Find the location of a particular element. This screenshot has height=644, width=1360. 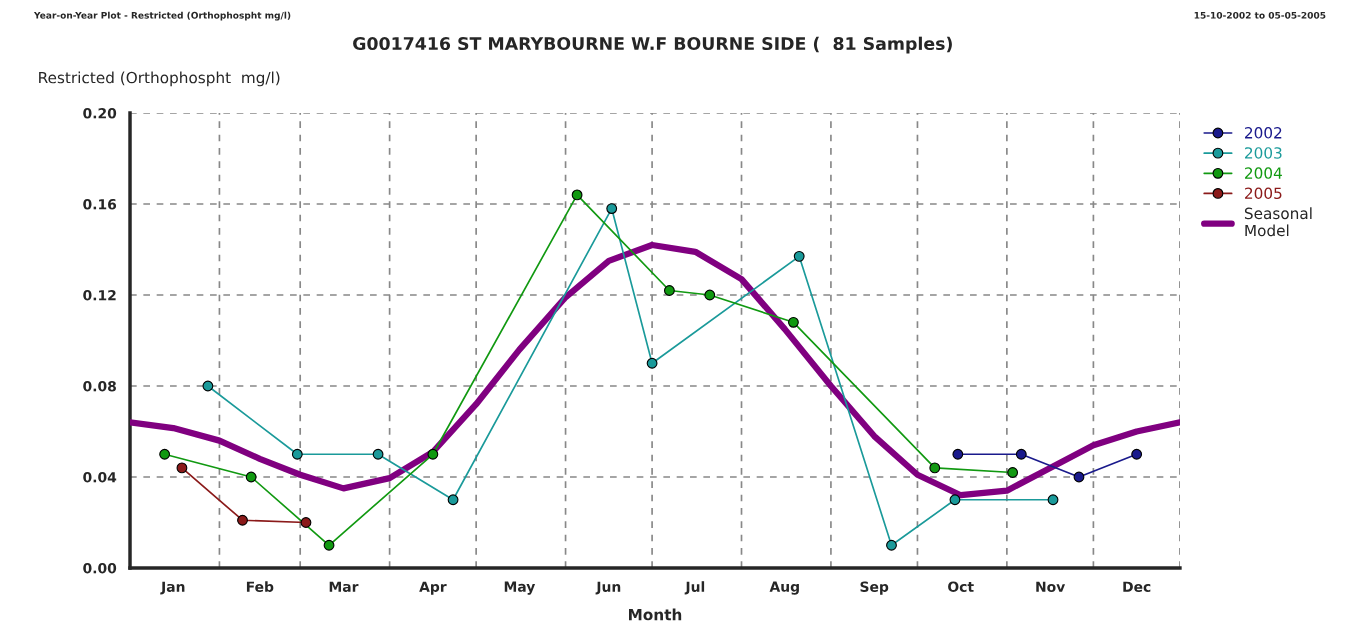

chart-title: G0017416 ST MARYBOURNE W.F BOURNE SIDE ( 81 Samples) is located at coordinates (652, 45).